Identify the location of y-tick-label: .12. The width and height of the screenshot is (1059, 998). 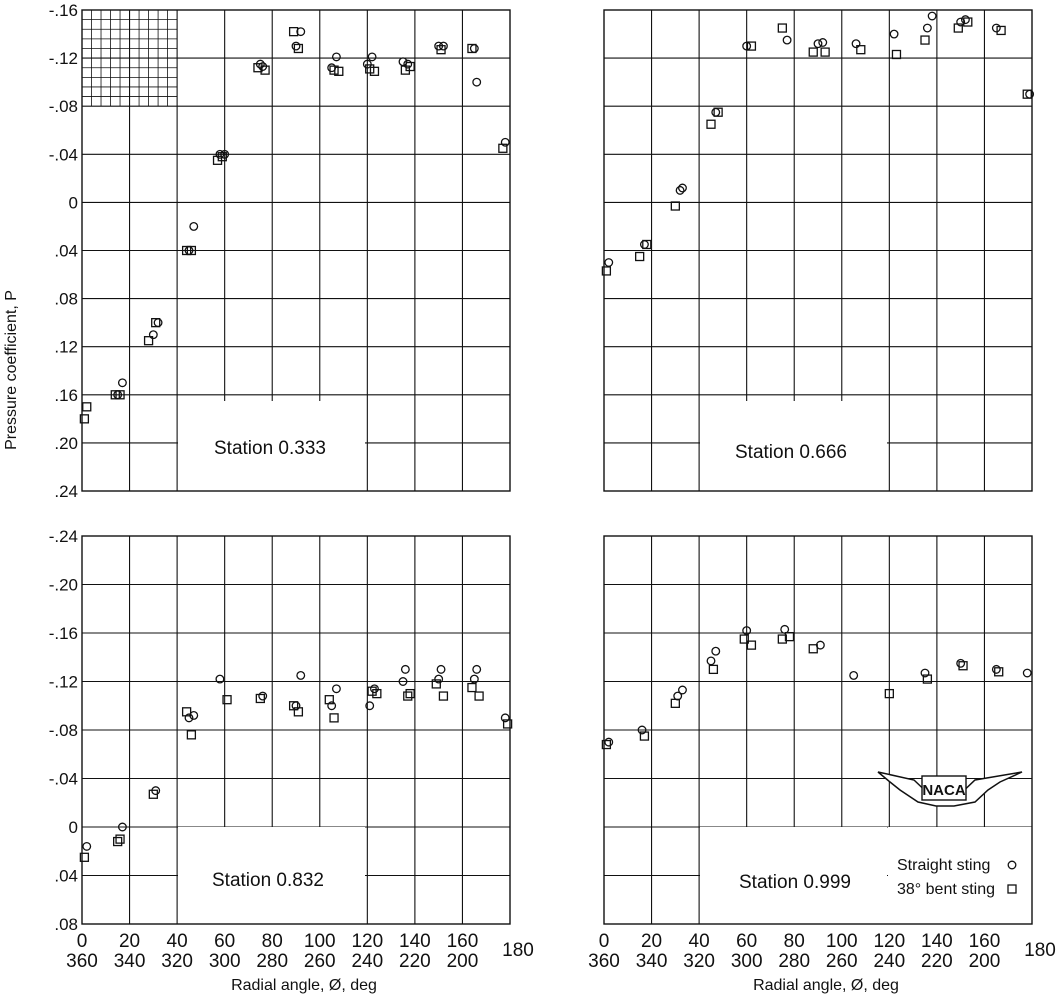
(66, 347).